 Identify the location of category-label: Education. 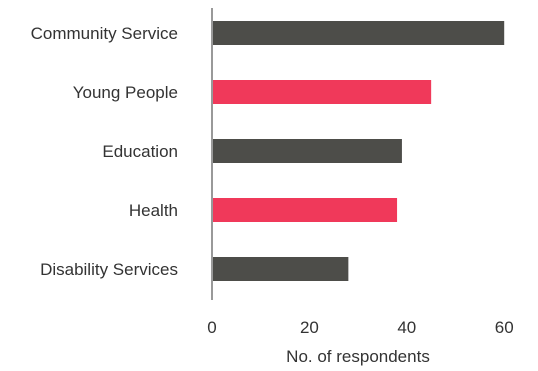
(140, 151).